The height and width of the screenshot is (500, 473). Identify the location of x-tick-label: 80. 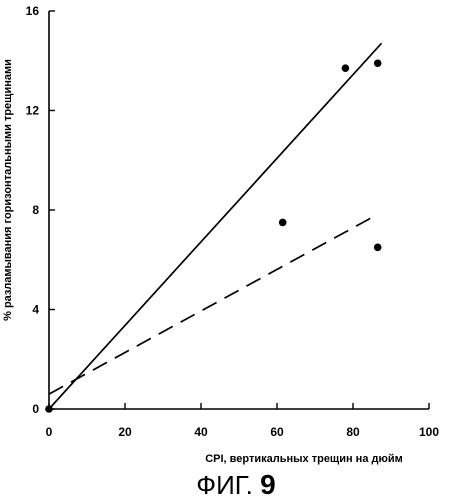
(353, 432).